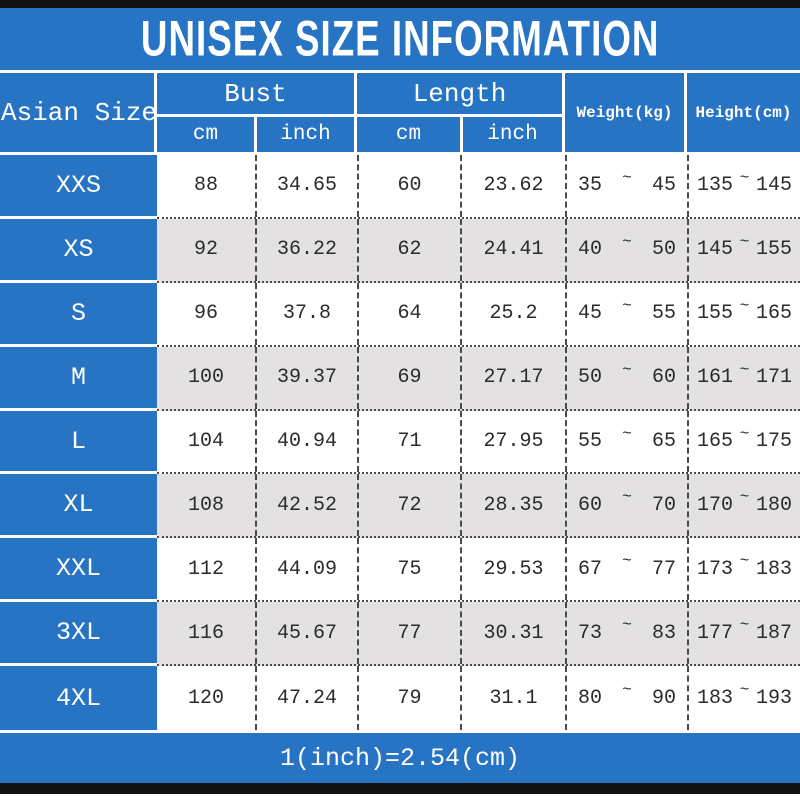 This screenshot has width=800, height=800. I want to click on row-data-cells: 108 42.52 72 28.35 60 ~ 70 170 ~ 180, so click(478, 506).